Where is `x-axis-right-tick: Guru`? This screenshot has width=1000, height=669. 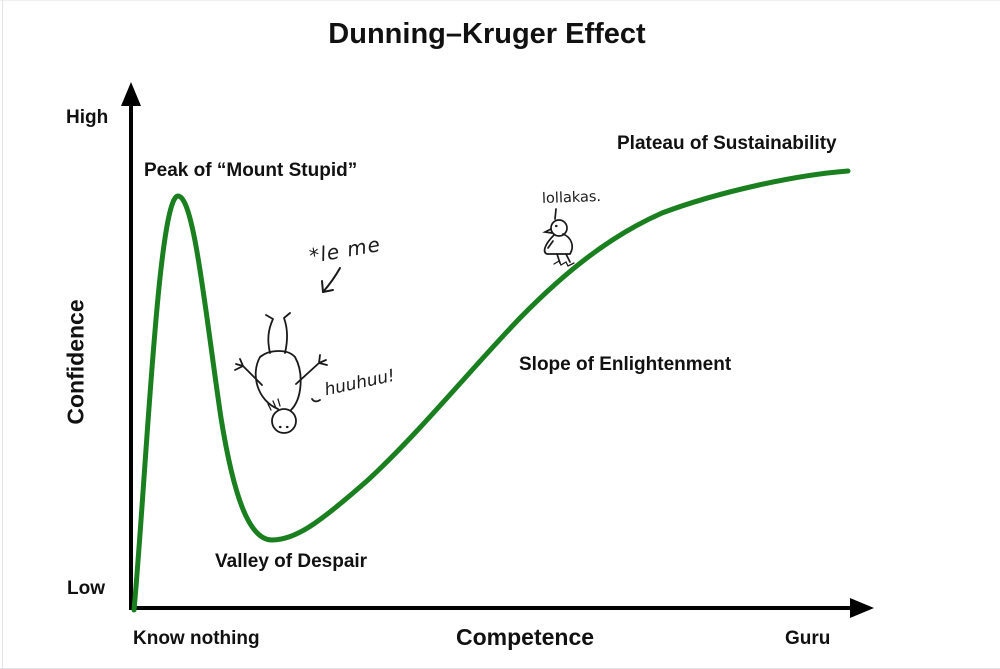
x-axis-right-tick: Guru is located at coordinates (808, 638).